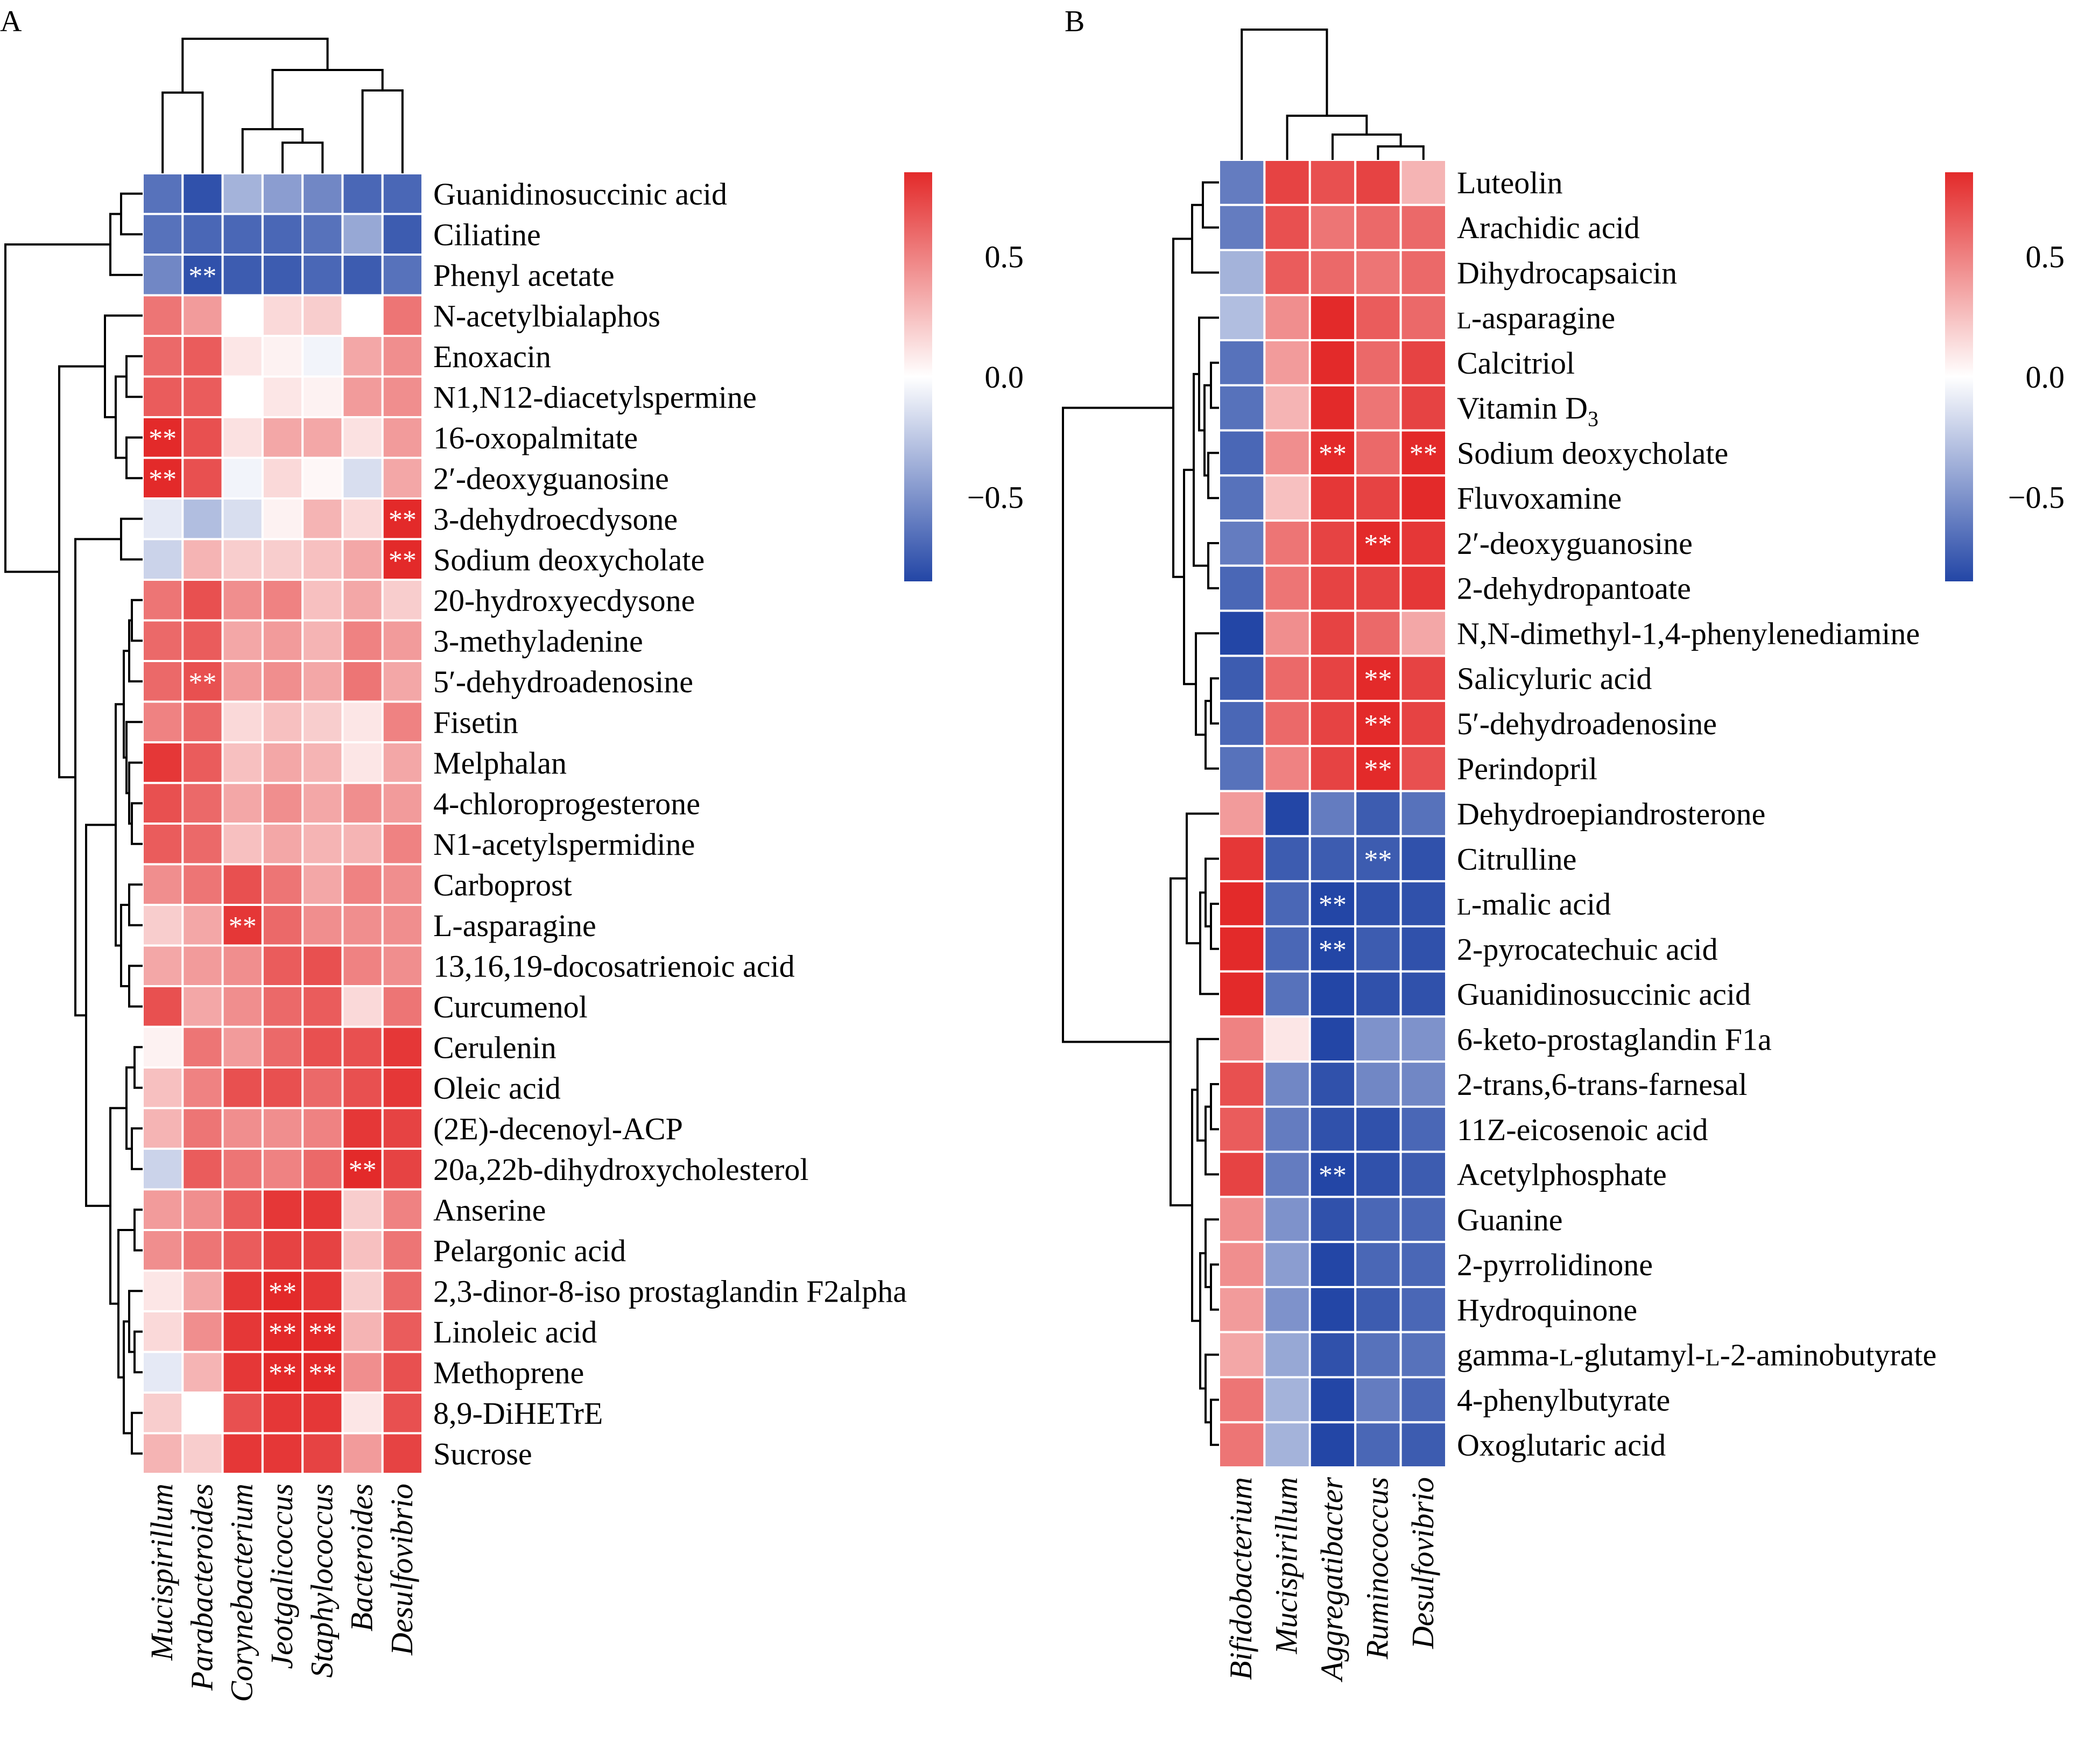 The image size is (2078, 1764). I want to click on row-label: 2-pyrrolidinone, so click(1555, 1264).